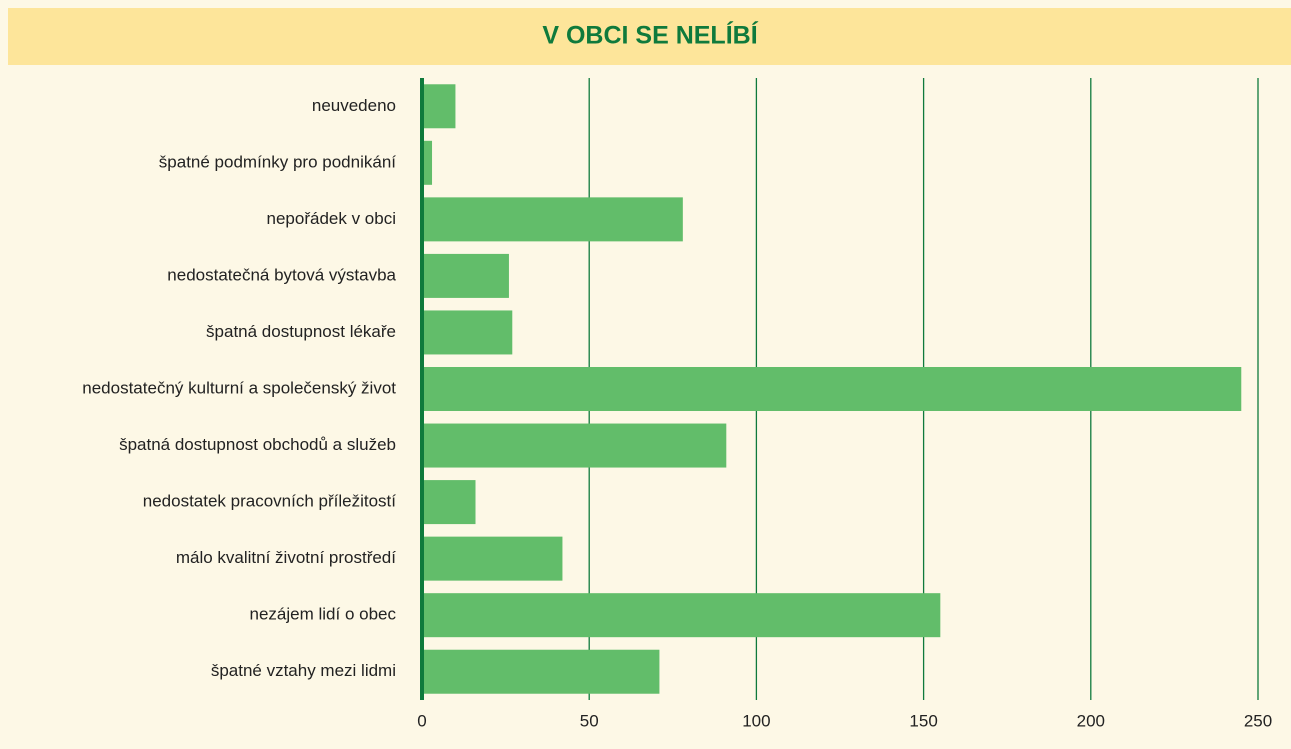 The image size is (1291, 749). I want to click on y-tick-label: špatné podmínky pro podnikání, so click(277, 161).